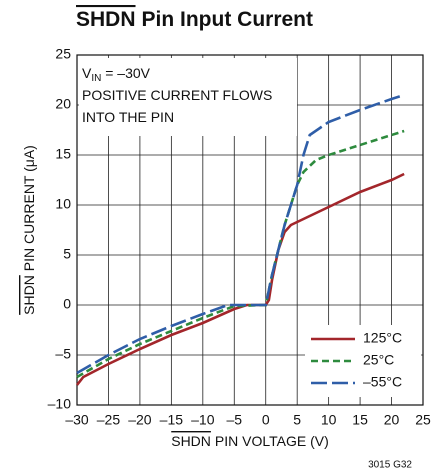 This screenshot has height=475, width=445. What do you see at coordinates (390, 465) in the screenshot?
I see `figure-note: 3015 G32` at bounding box center [390, 465].